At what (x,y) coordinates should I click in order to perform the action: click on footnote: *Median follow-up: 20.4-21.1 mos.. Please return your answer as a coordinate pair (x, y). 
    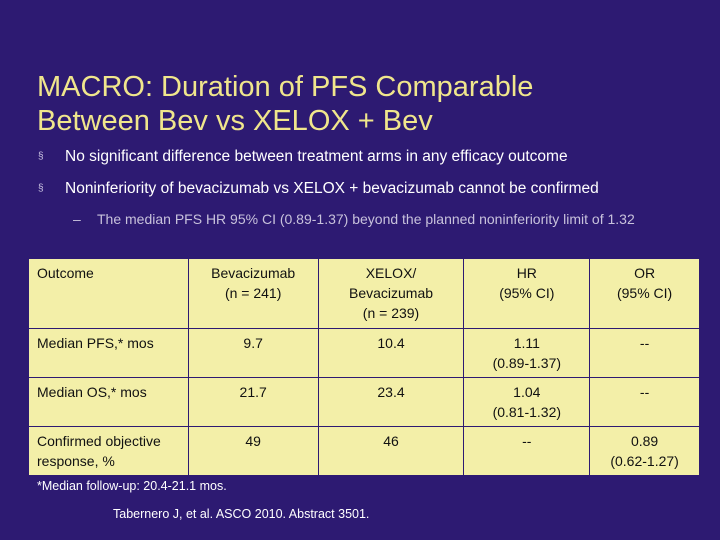
    Looking at the image, I should click on (132, 486).